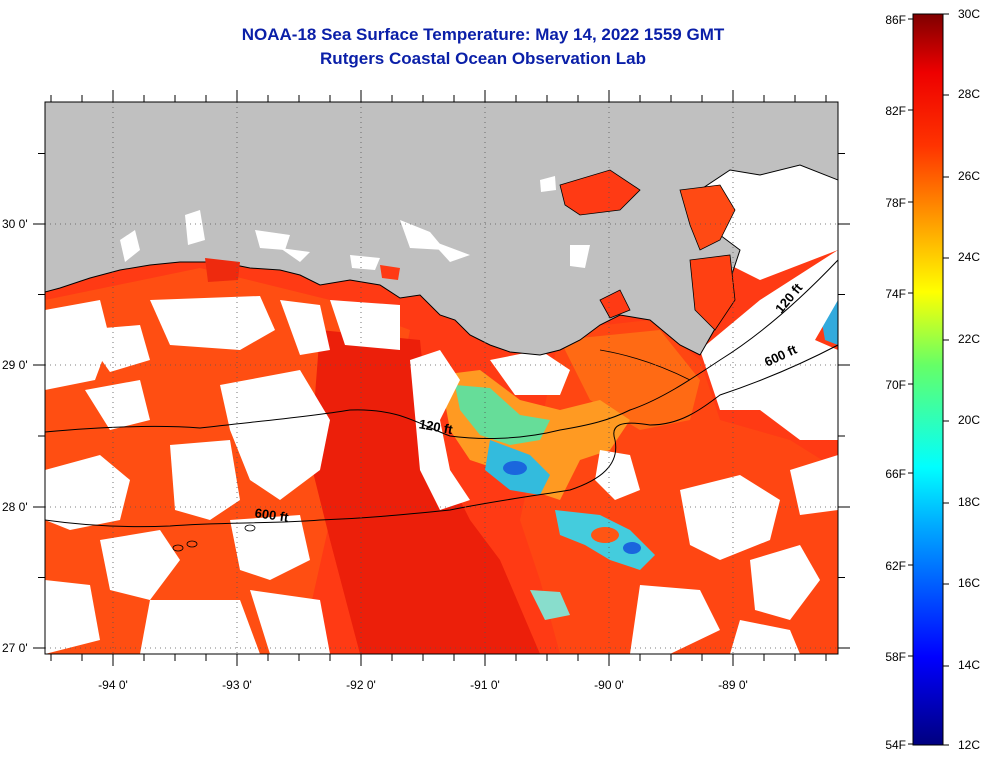 The image size is (992, 761). Describe the element at coordinates (969, 583) in the screenshot. I see `cb-label-16c: 16C` at that location.